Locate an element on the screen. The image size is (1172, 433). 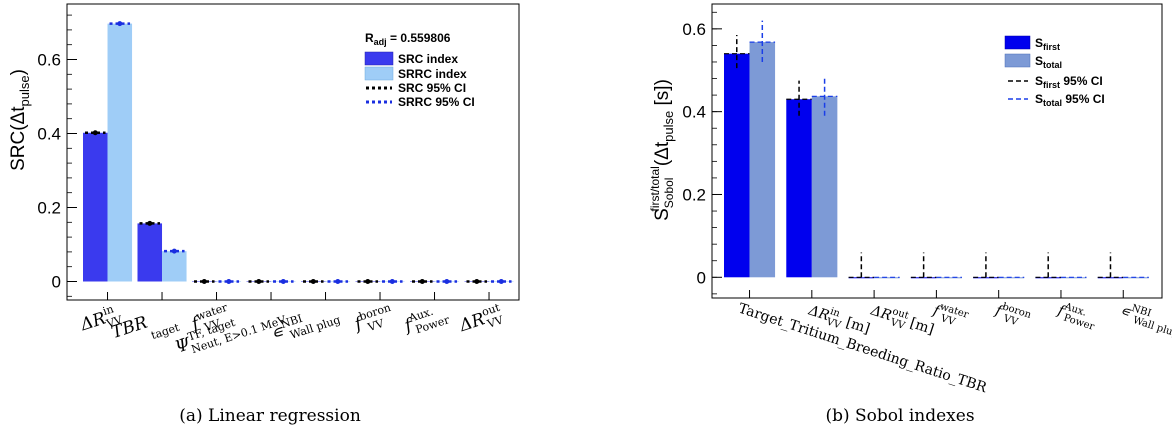
src-x-category-label: fboronVV is located at coordinates (373, 319).